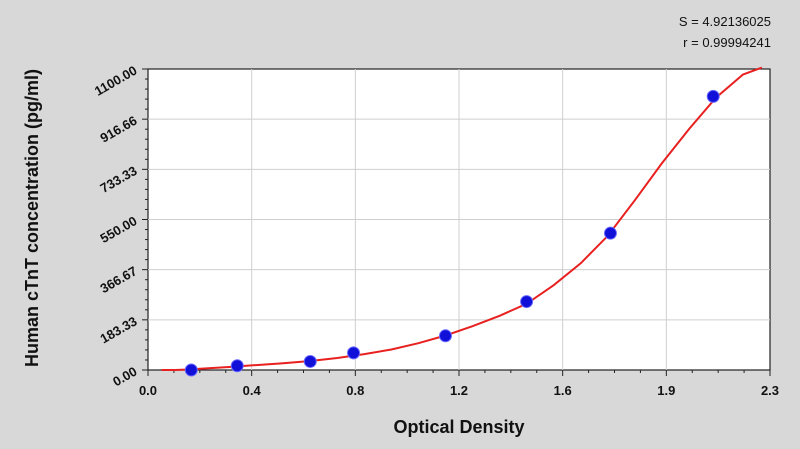  What do you see at coordinates (119, 129) in the screenshot?
I see `y-tick-label: 916.66` at bounding box center [119, 129].